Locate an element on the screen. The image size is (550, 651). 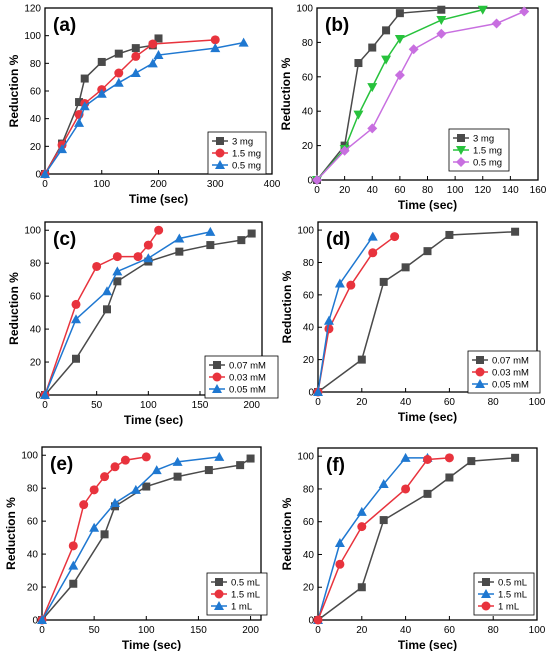
legend: 3 mg1.5 mg0.5 mg is located at coordinates (237, 153).